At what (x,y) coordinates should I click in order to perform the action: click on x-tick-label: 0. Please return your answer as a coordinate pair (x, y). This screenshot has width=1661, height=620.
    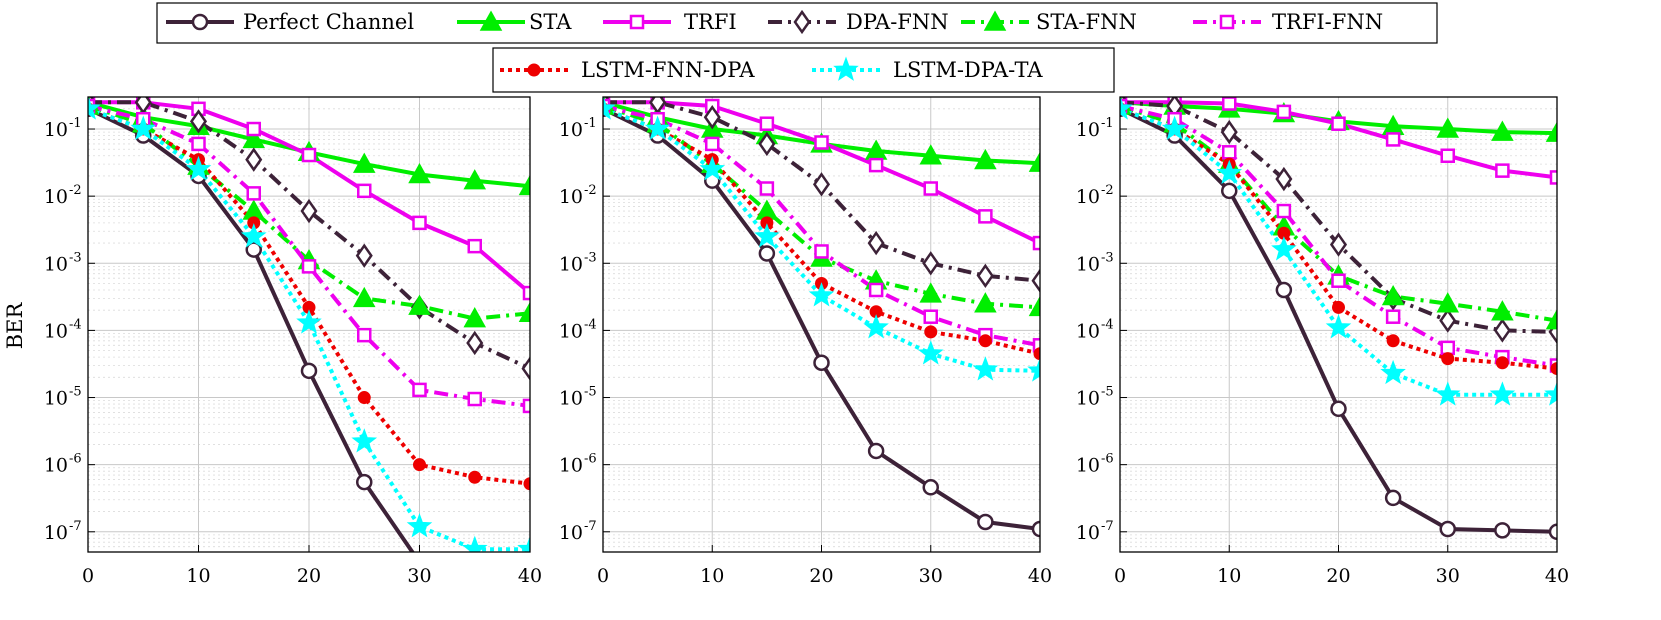
    Looking at the image, I should click on (88, 576).